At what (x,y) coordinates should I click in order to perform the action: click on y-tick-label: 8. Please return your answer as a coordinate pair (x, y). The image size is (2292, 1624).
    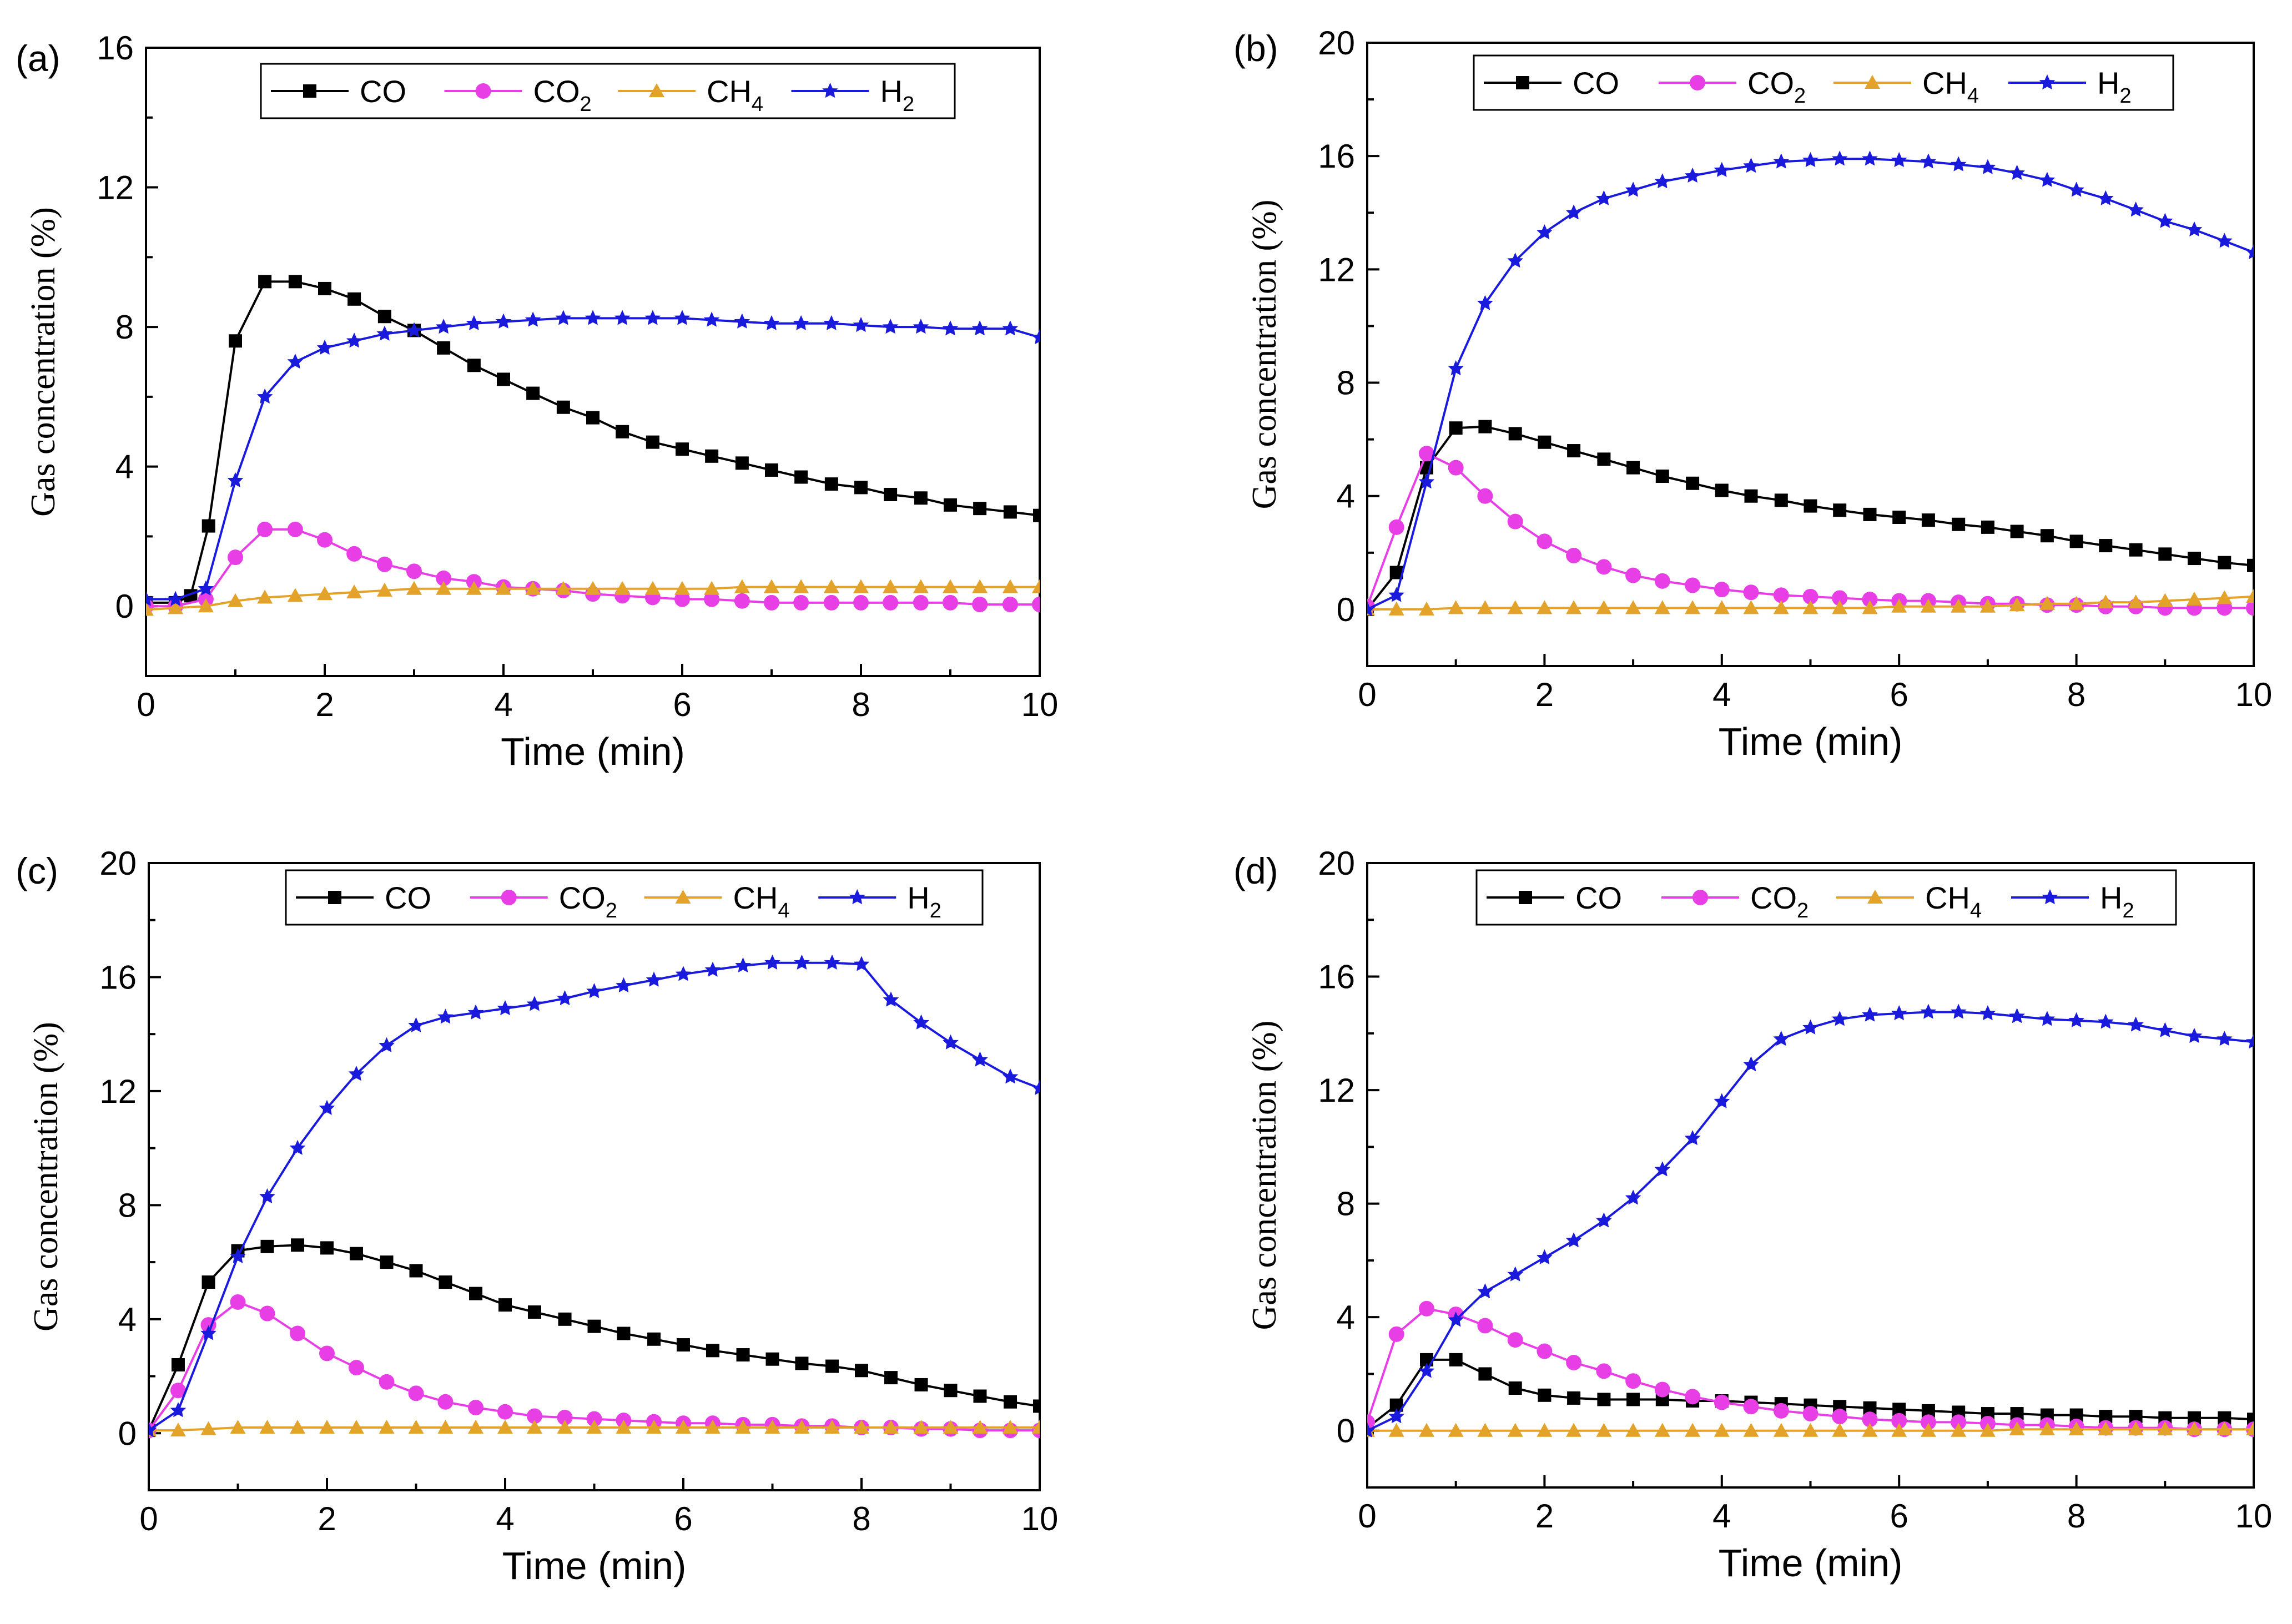
    Looking at the image, I should click on (1346, 1204).